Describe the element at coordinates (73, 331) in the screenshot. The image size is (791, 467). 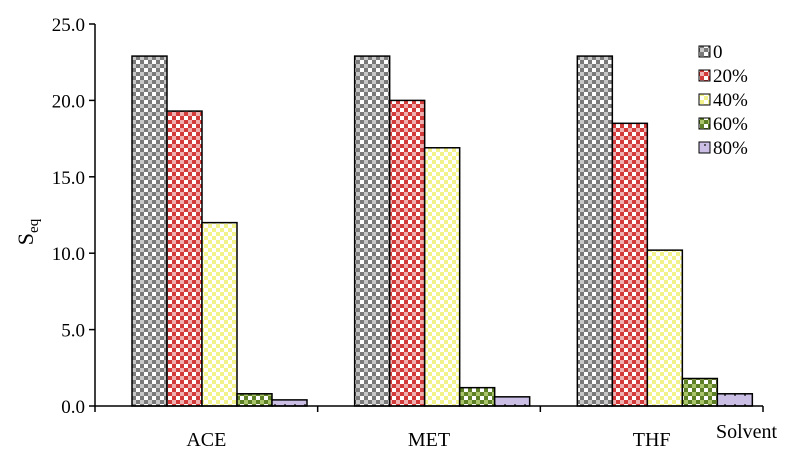
I see `y-tick-label: 5.0` at that location.